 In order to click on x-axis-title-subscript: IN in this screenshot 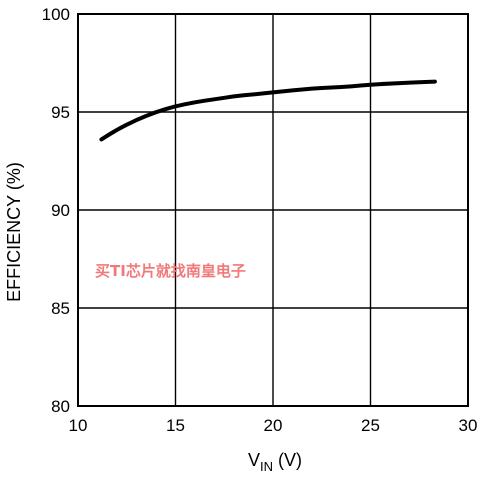, I will do `click(266, 466)`.